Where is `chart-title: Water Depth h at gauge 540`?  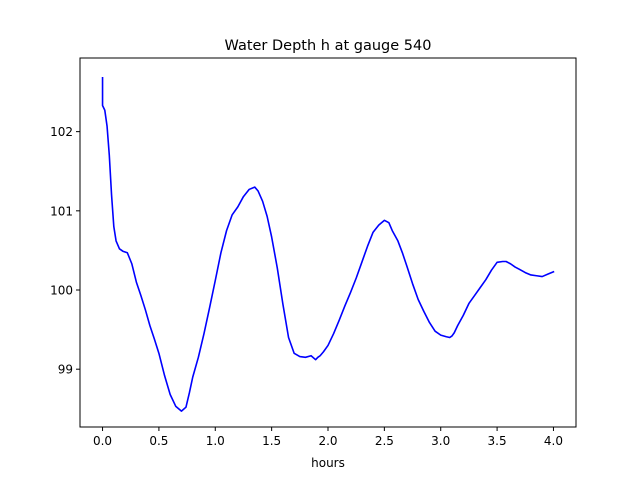 chart-title: Water Depth h at gauge 540 is located at coordinates (328, 46).